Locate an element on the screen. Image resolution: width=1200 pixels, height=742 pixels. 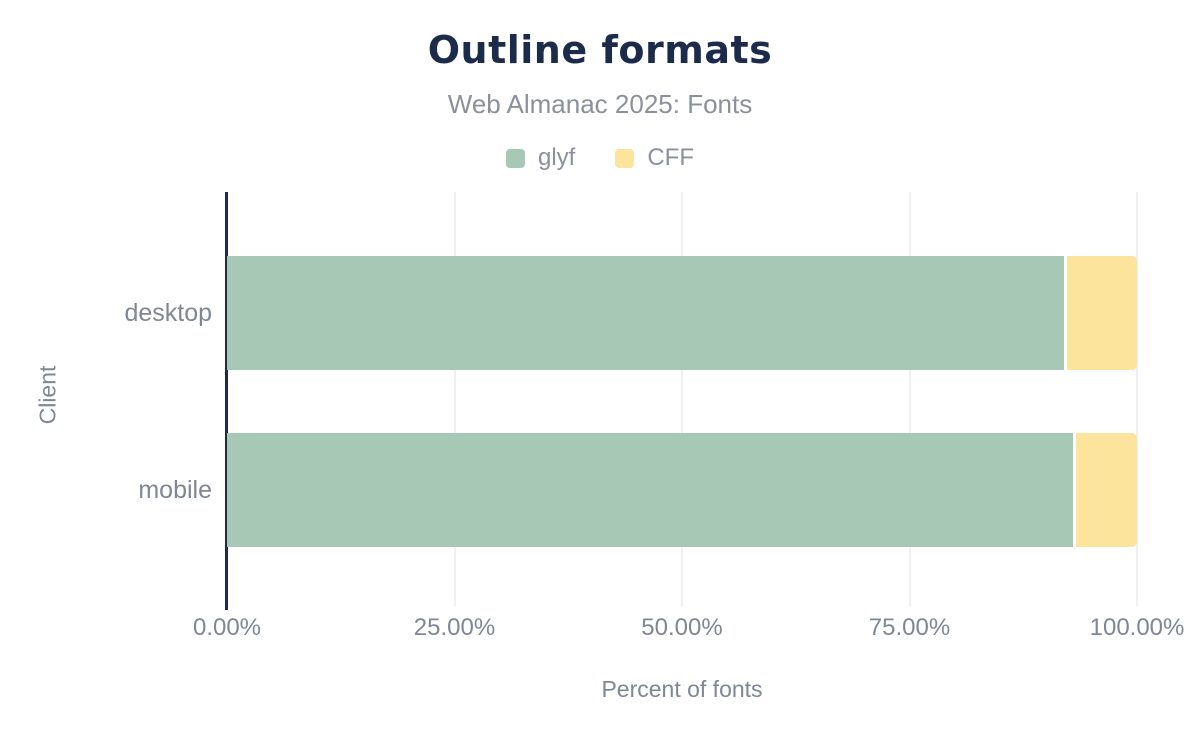
bar-desktop is located at coordinates (682, 313).